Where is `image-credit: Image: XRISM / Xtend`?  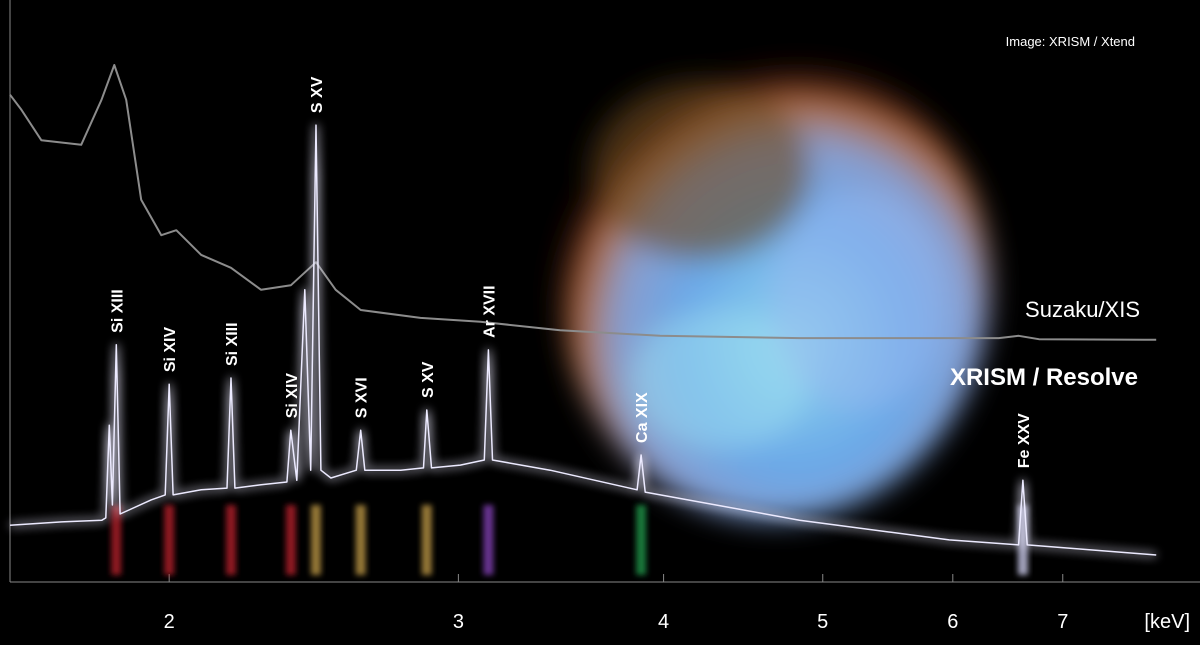
image-credit: Image: XRISM / Xtend is located at coordinates (1070, 41).